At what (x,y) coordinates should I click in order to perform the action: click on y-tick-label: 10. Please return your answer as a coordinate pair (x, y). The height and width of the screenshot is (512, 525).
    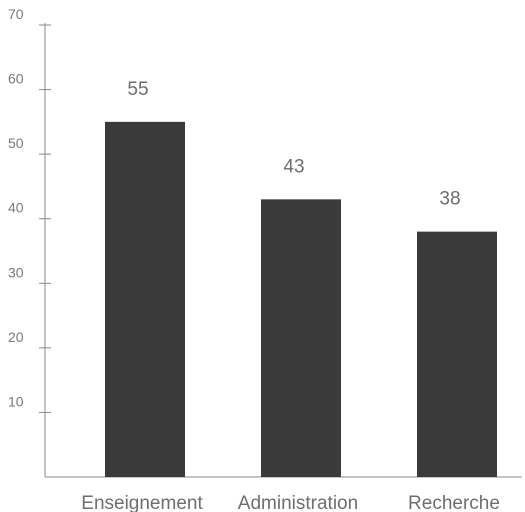
    Looking at the image, I should click on (16, 401).